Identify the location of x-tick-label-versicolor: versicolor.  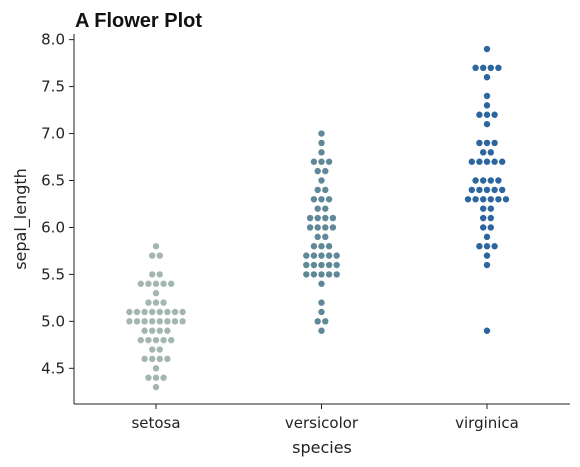
(322, 423).